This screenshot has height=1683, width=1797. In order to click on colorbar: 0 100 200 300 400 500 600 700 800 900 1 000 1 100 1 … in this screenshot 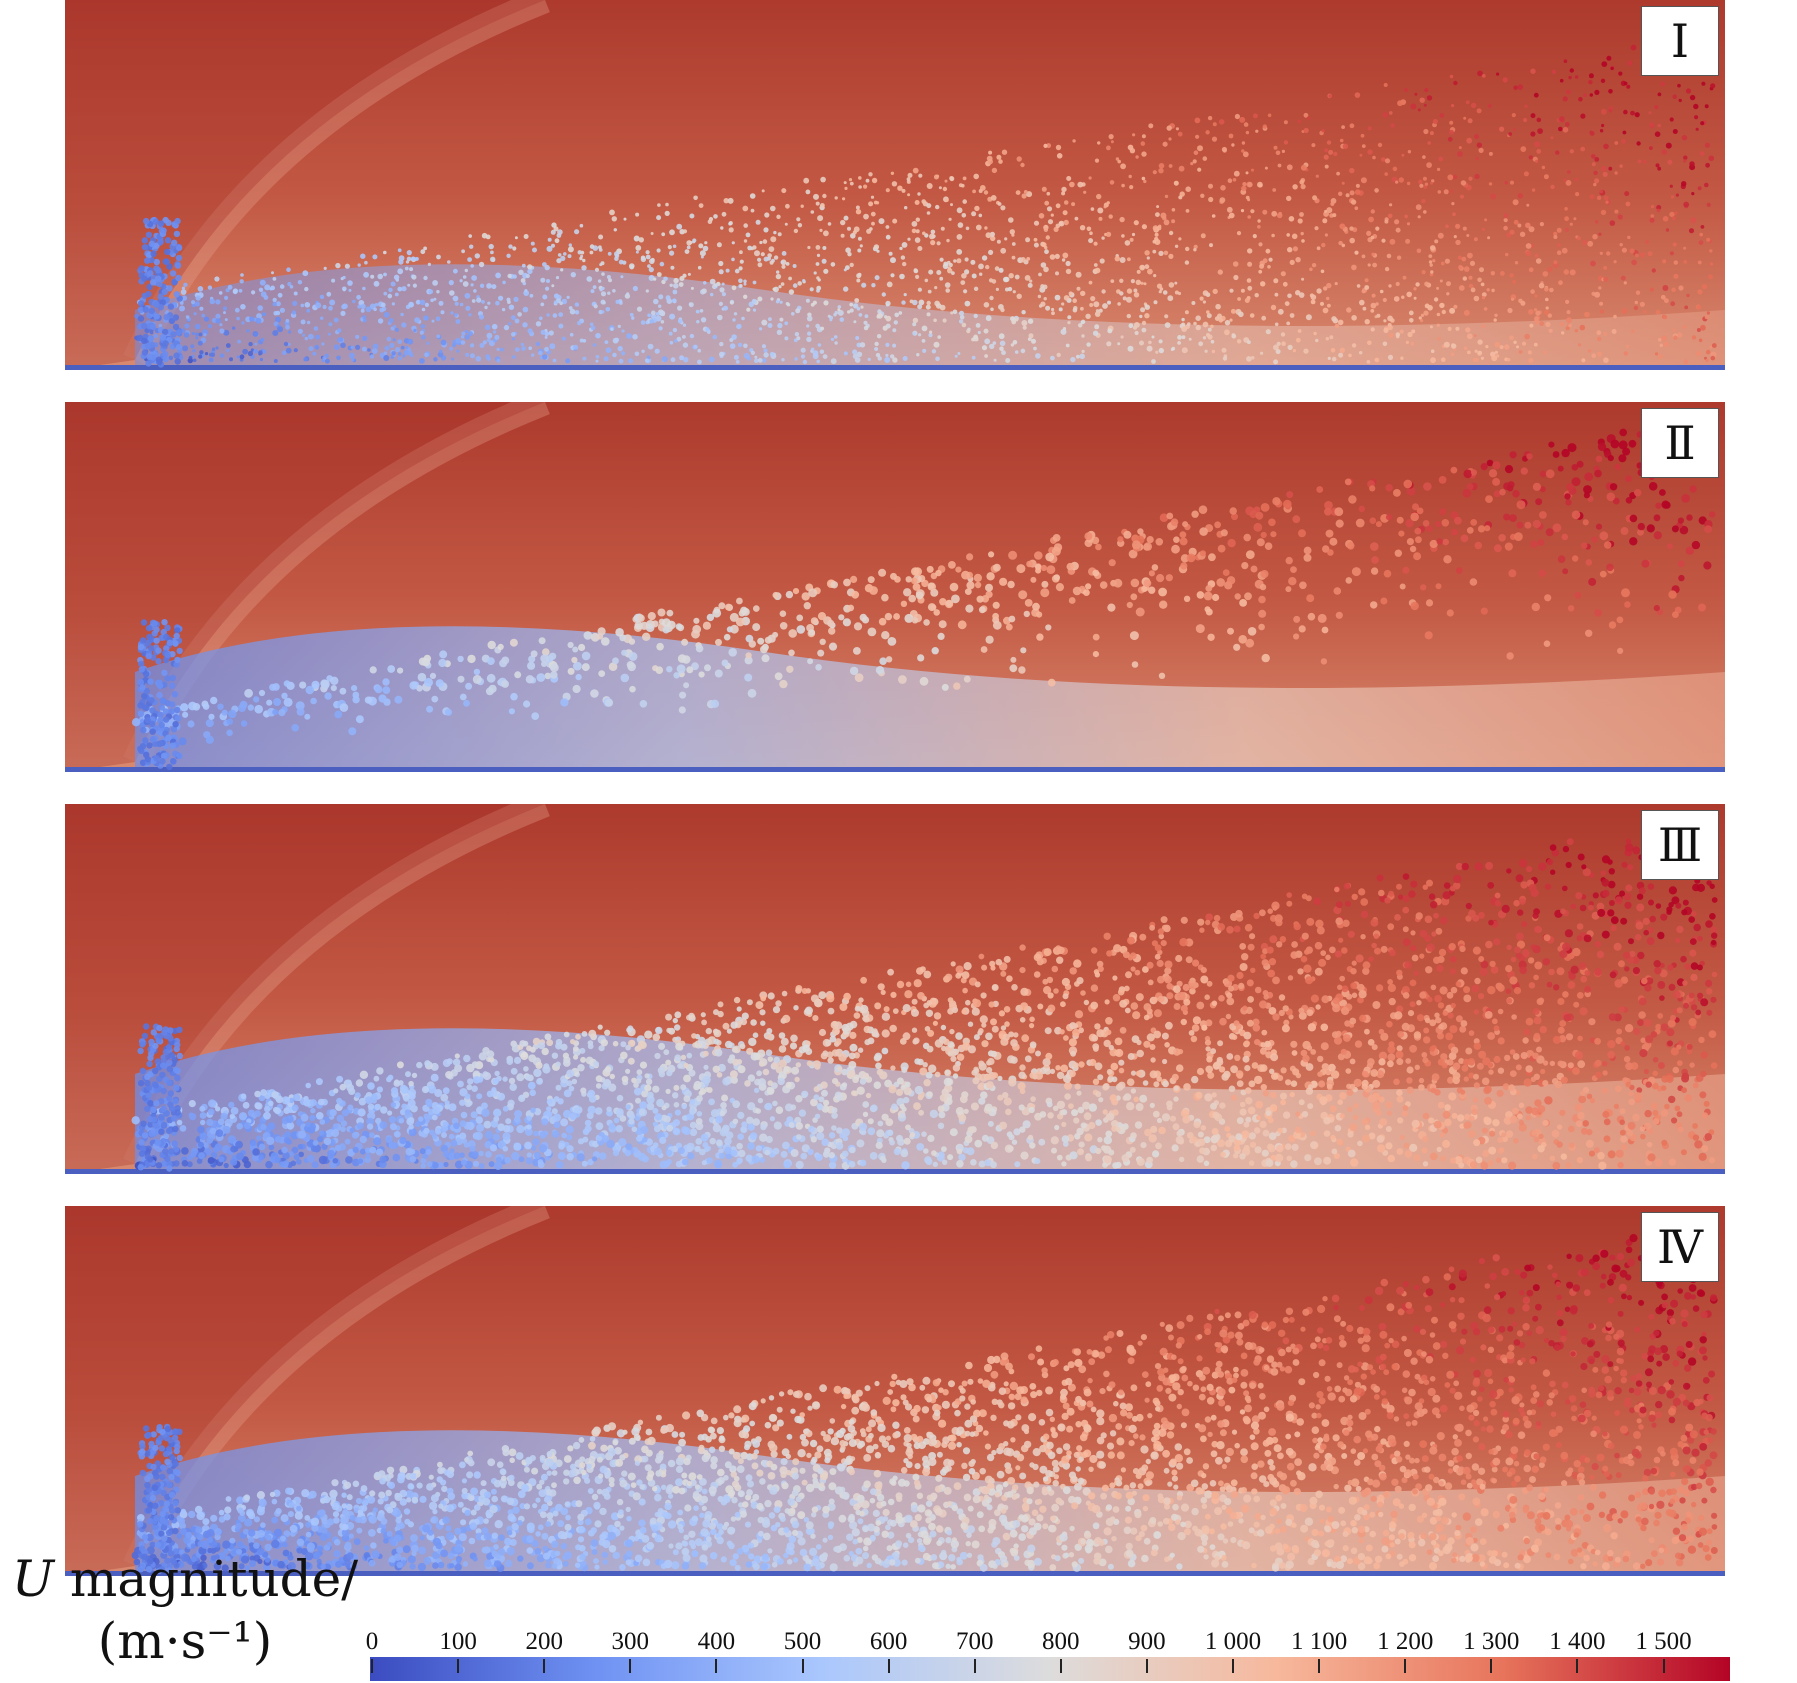, I will do `click(1048, 1655)`.